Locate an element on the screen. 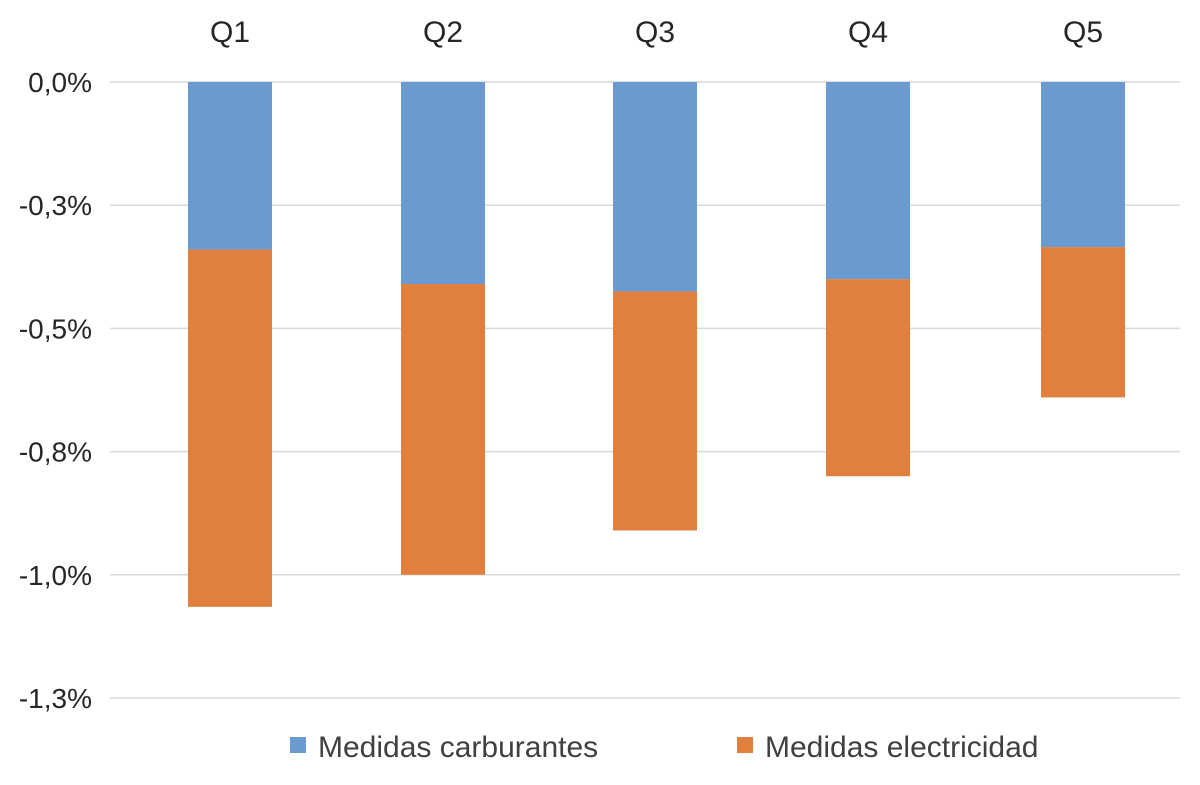 The height and width of the screenshot is (785, 1200). y-tick-label: -0,5% is located at coordinates (55, 328).